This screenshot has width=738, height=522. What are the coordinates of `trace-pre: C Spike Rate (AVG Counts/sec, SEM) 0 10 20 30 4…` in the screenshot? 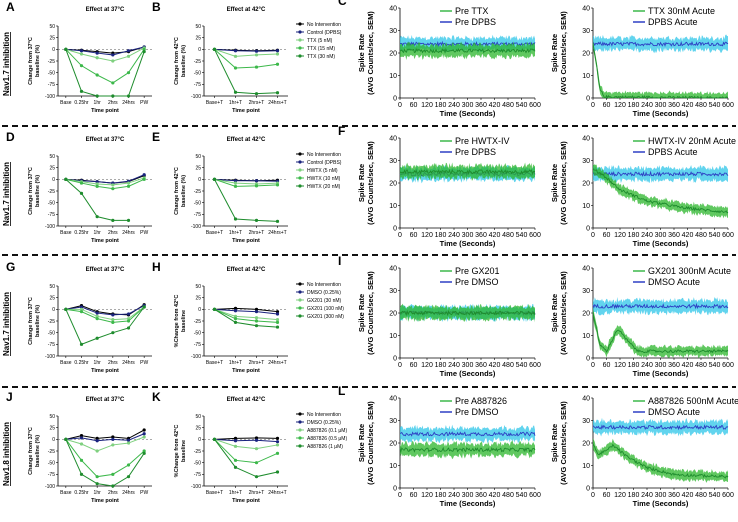 It's located at (439, 59).